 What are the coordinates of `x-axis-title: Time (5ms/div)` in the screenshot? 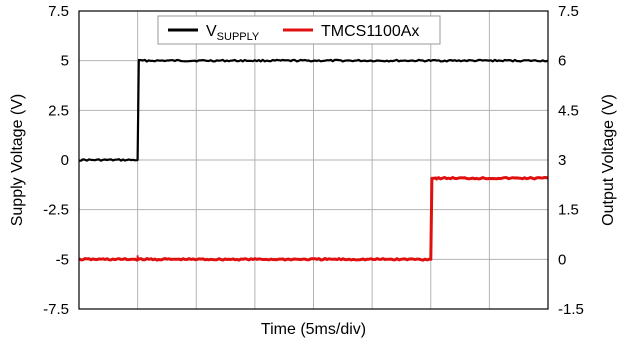 It's located at (313, 329).